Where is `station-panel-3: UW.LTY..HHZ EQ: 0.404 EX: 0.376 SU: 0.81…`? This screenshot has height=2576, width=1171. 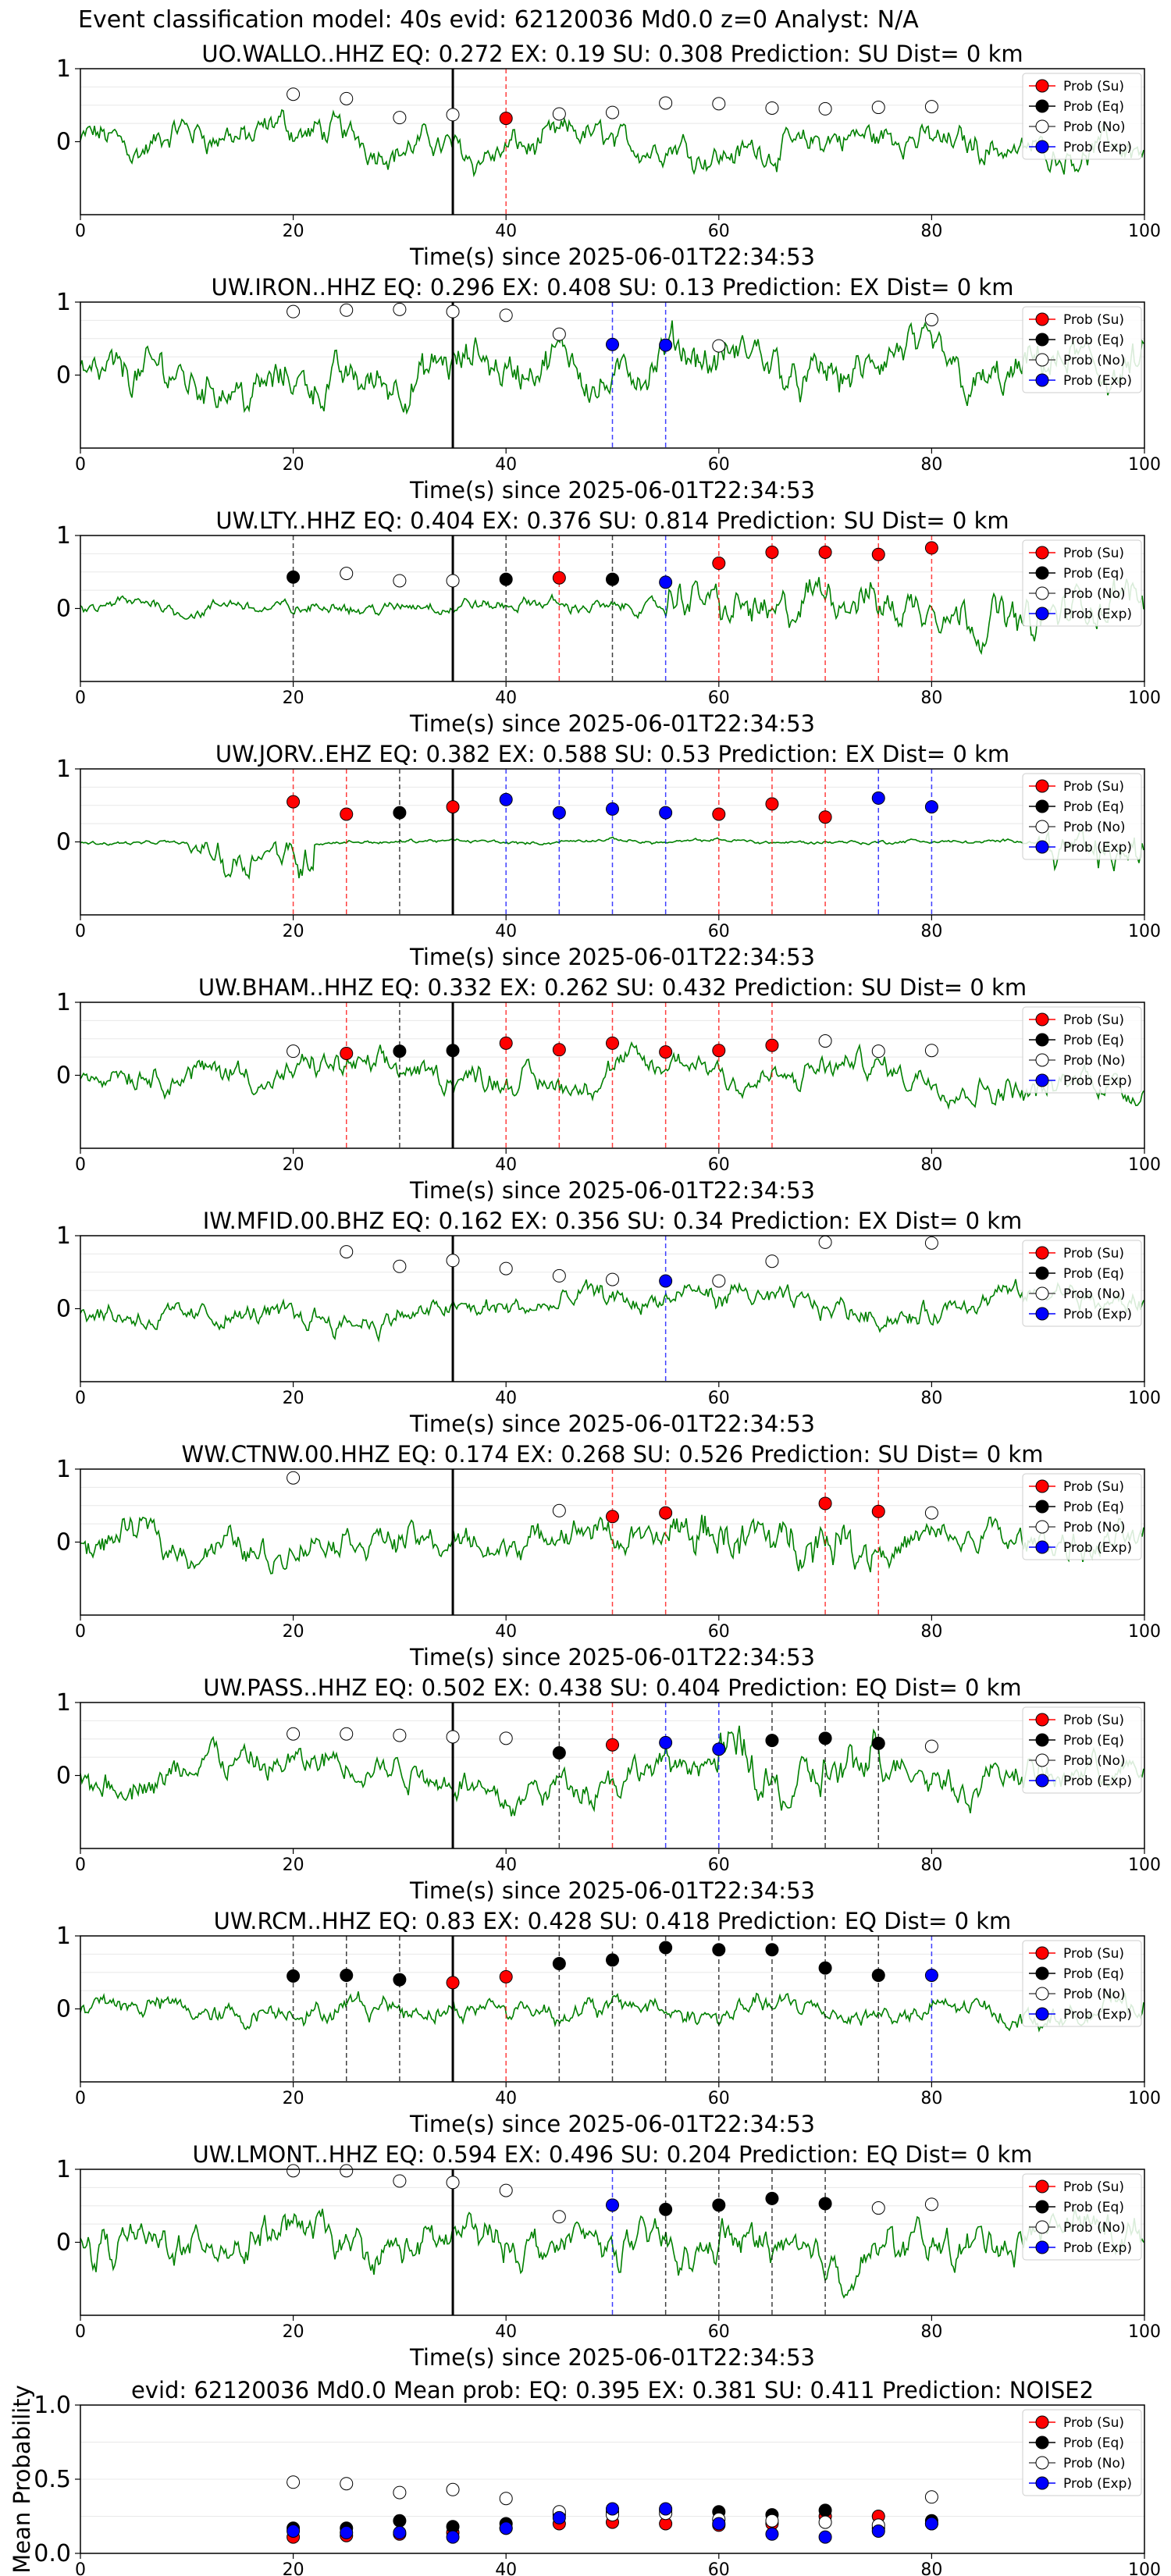
station-panel-3: UW.LTY..HHZ EQ: 0.404 EX: 0.376 SU: 0.81… is located at coordinates (608, 622).